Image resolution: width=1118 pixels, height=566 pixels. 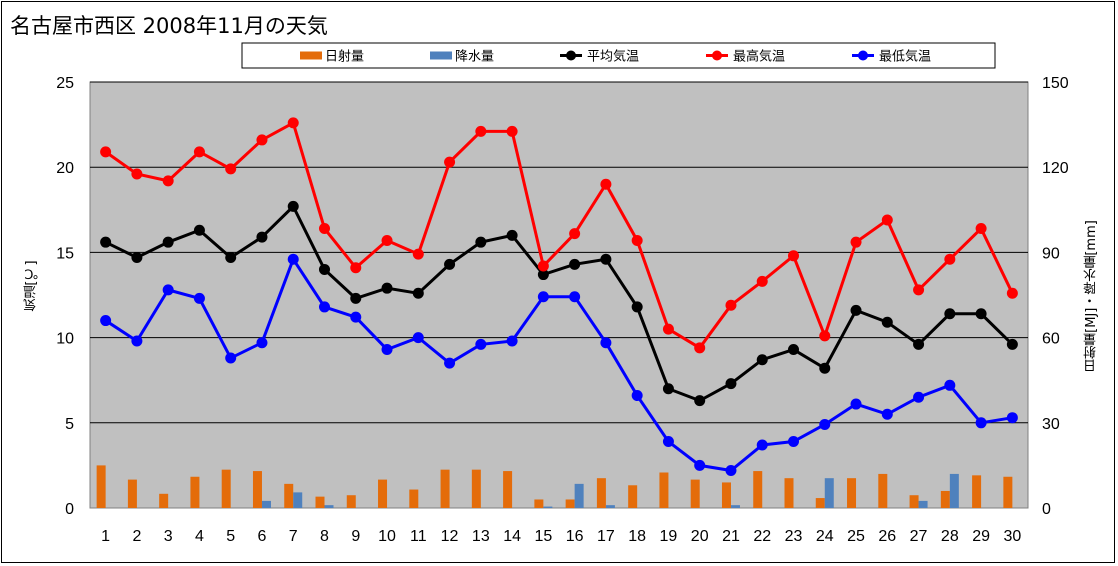 What do you see at coordinates (637, 536) in the screenshot?
I see `x-tick-label: 18` at bounding box center [637, 536].